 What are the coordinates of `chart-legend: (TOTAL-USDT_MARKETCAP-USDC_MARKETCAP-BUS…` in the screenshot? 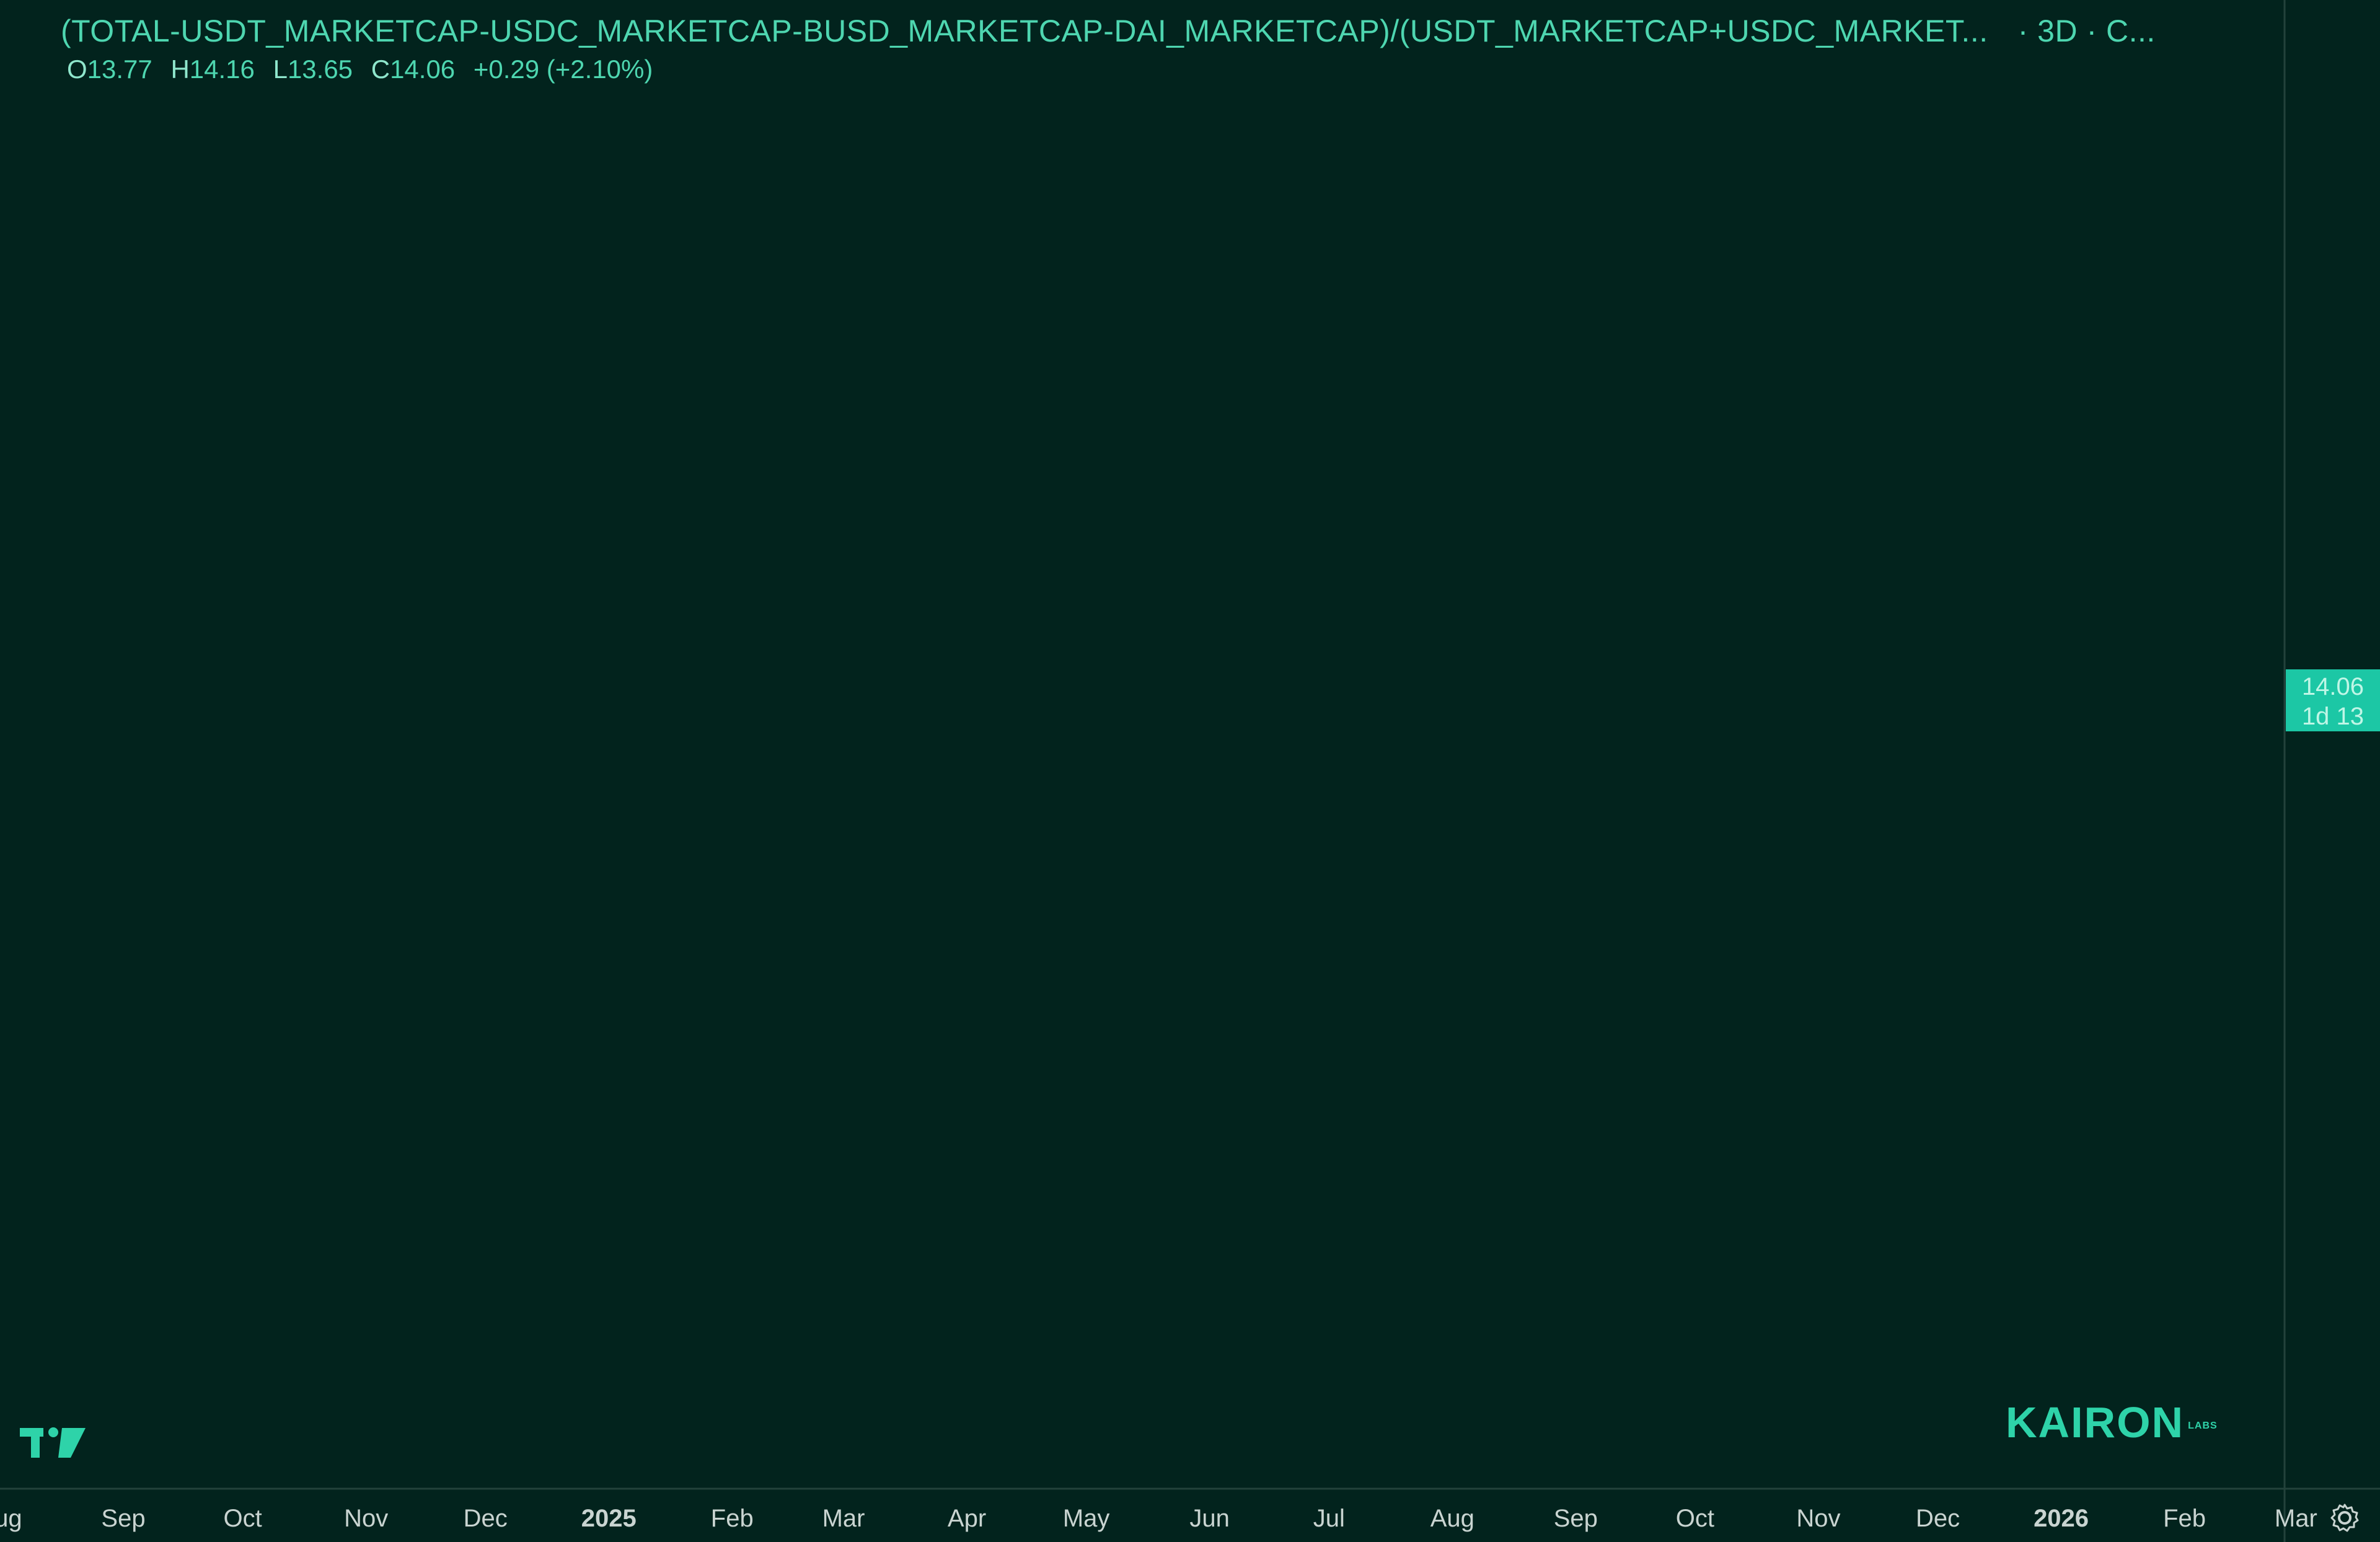 It's located at (1108, 47).